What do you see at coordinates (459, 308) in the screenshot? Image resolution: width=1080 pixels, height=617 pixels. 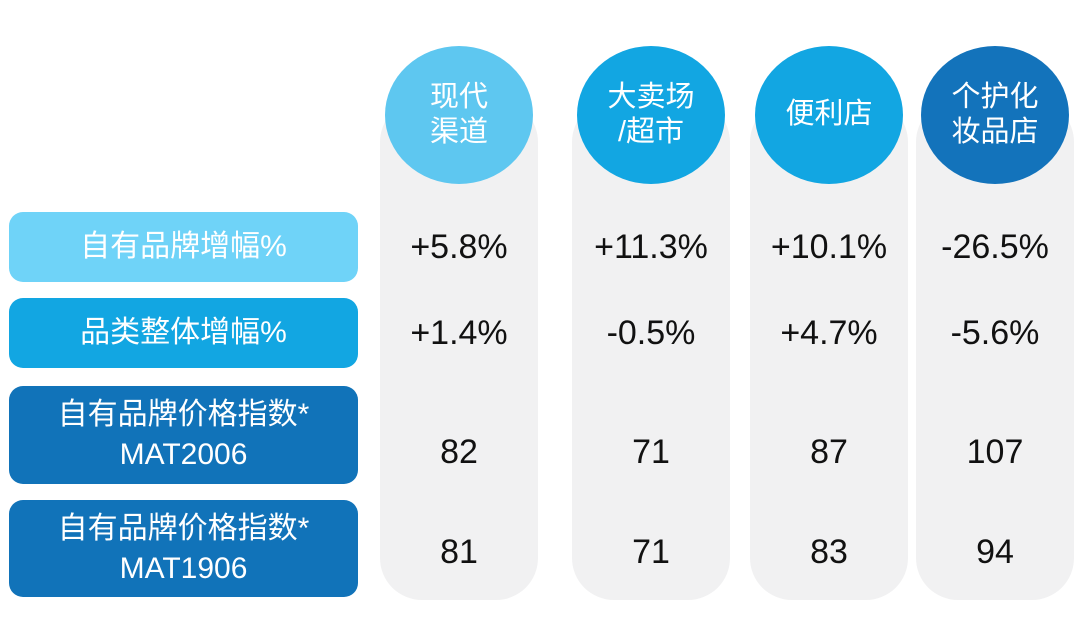 I see `column-modern-trade: 现代 渠道 +5.8% +1.4% 82 81` at bounding box center [459, 308].